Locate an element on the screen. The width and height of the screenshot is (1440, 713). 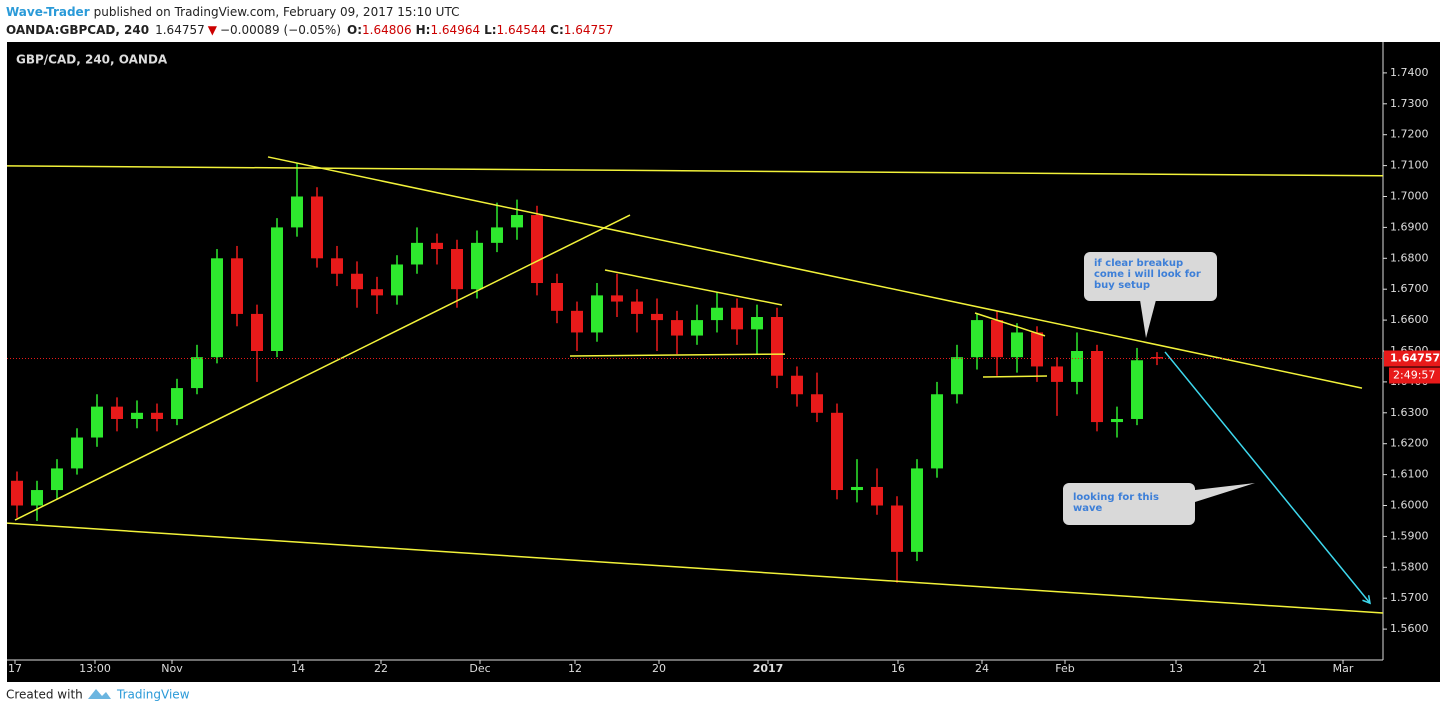
x-tick-label: 17 is located at coordinates (15, 668).